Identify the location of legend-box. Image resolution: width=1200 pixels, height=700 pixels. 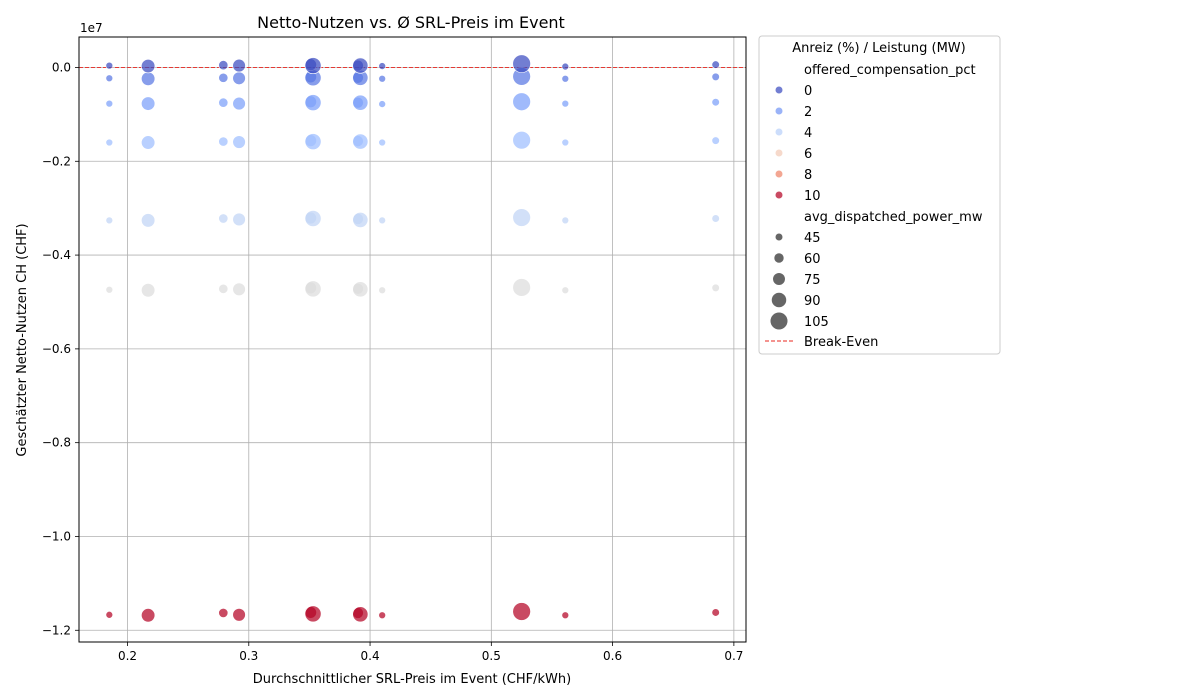
(879, 195).